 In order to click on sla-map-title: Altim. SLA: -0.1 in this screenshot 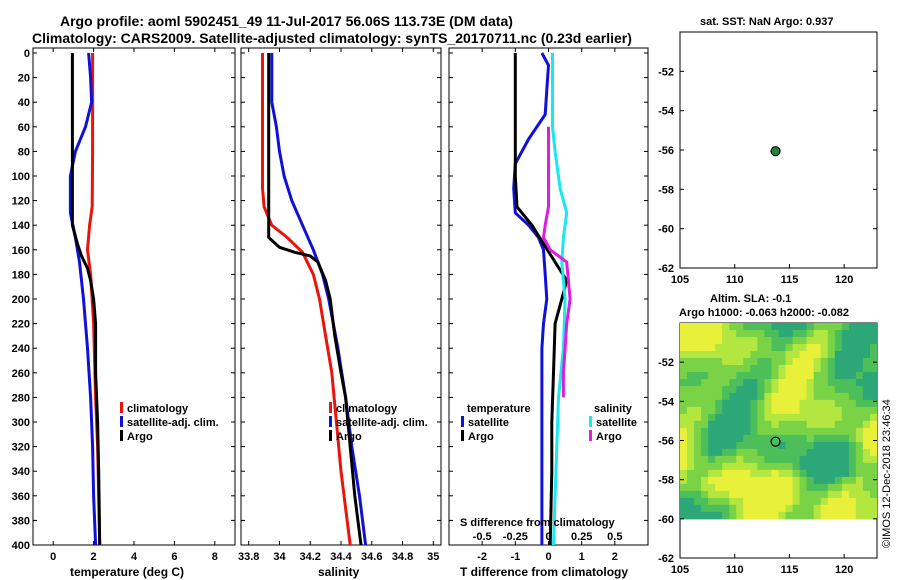, I will do `click(750, 299)`.